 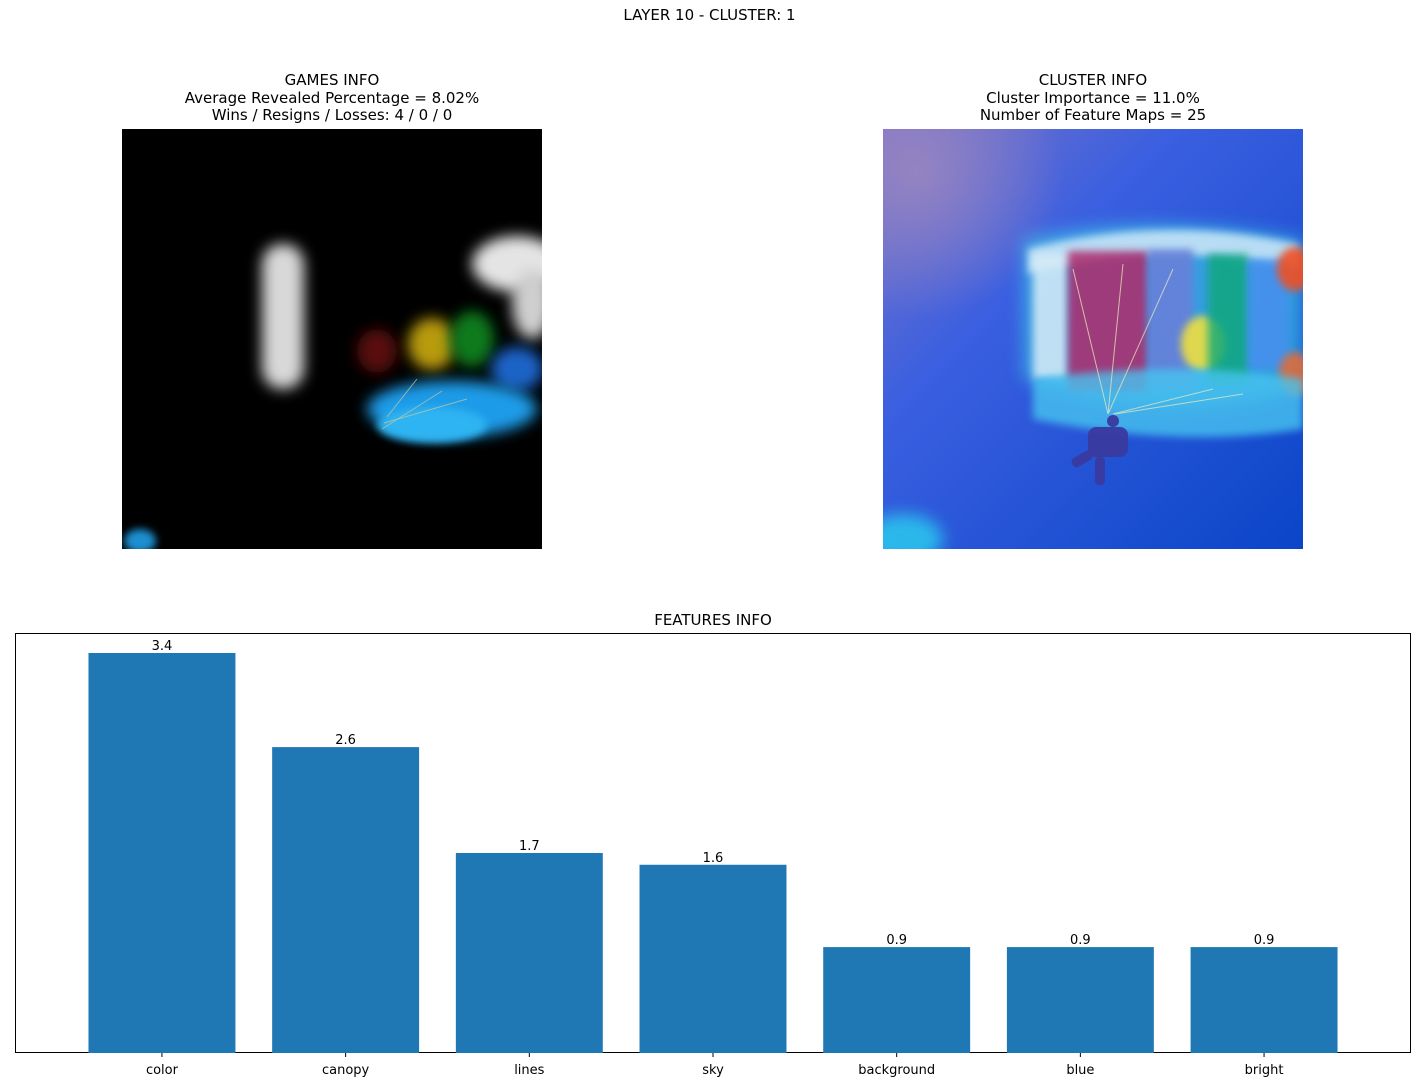 What do you see at coordinates (1093, 115) in the screenshot?
I see `cluster-info-feature-maps: Number of Feature Maps = 25` at bounding box center [1093, 115].